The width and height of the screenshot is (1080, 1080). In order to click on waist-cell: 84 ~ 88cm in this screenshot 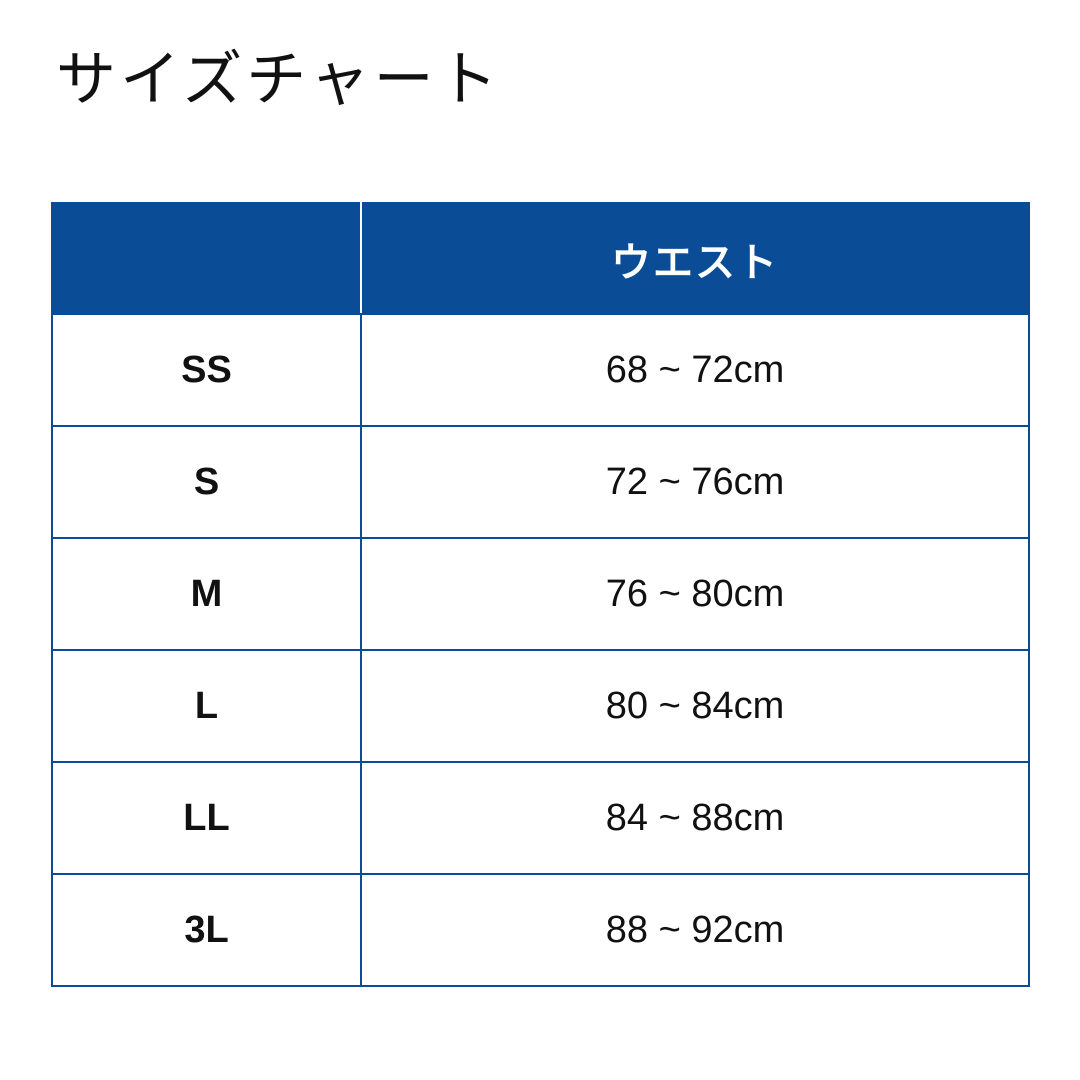, I will do `click(695, 818)`.